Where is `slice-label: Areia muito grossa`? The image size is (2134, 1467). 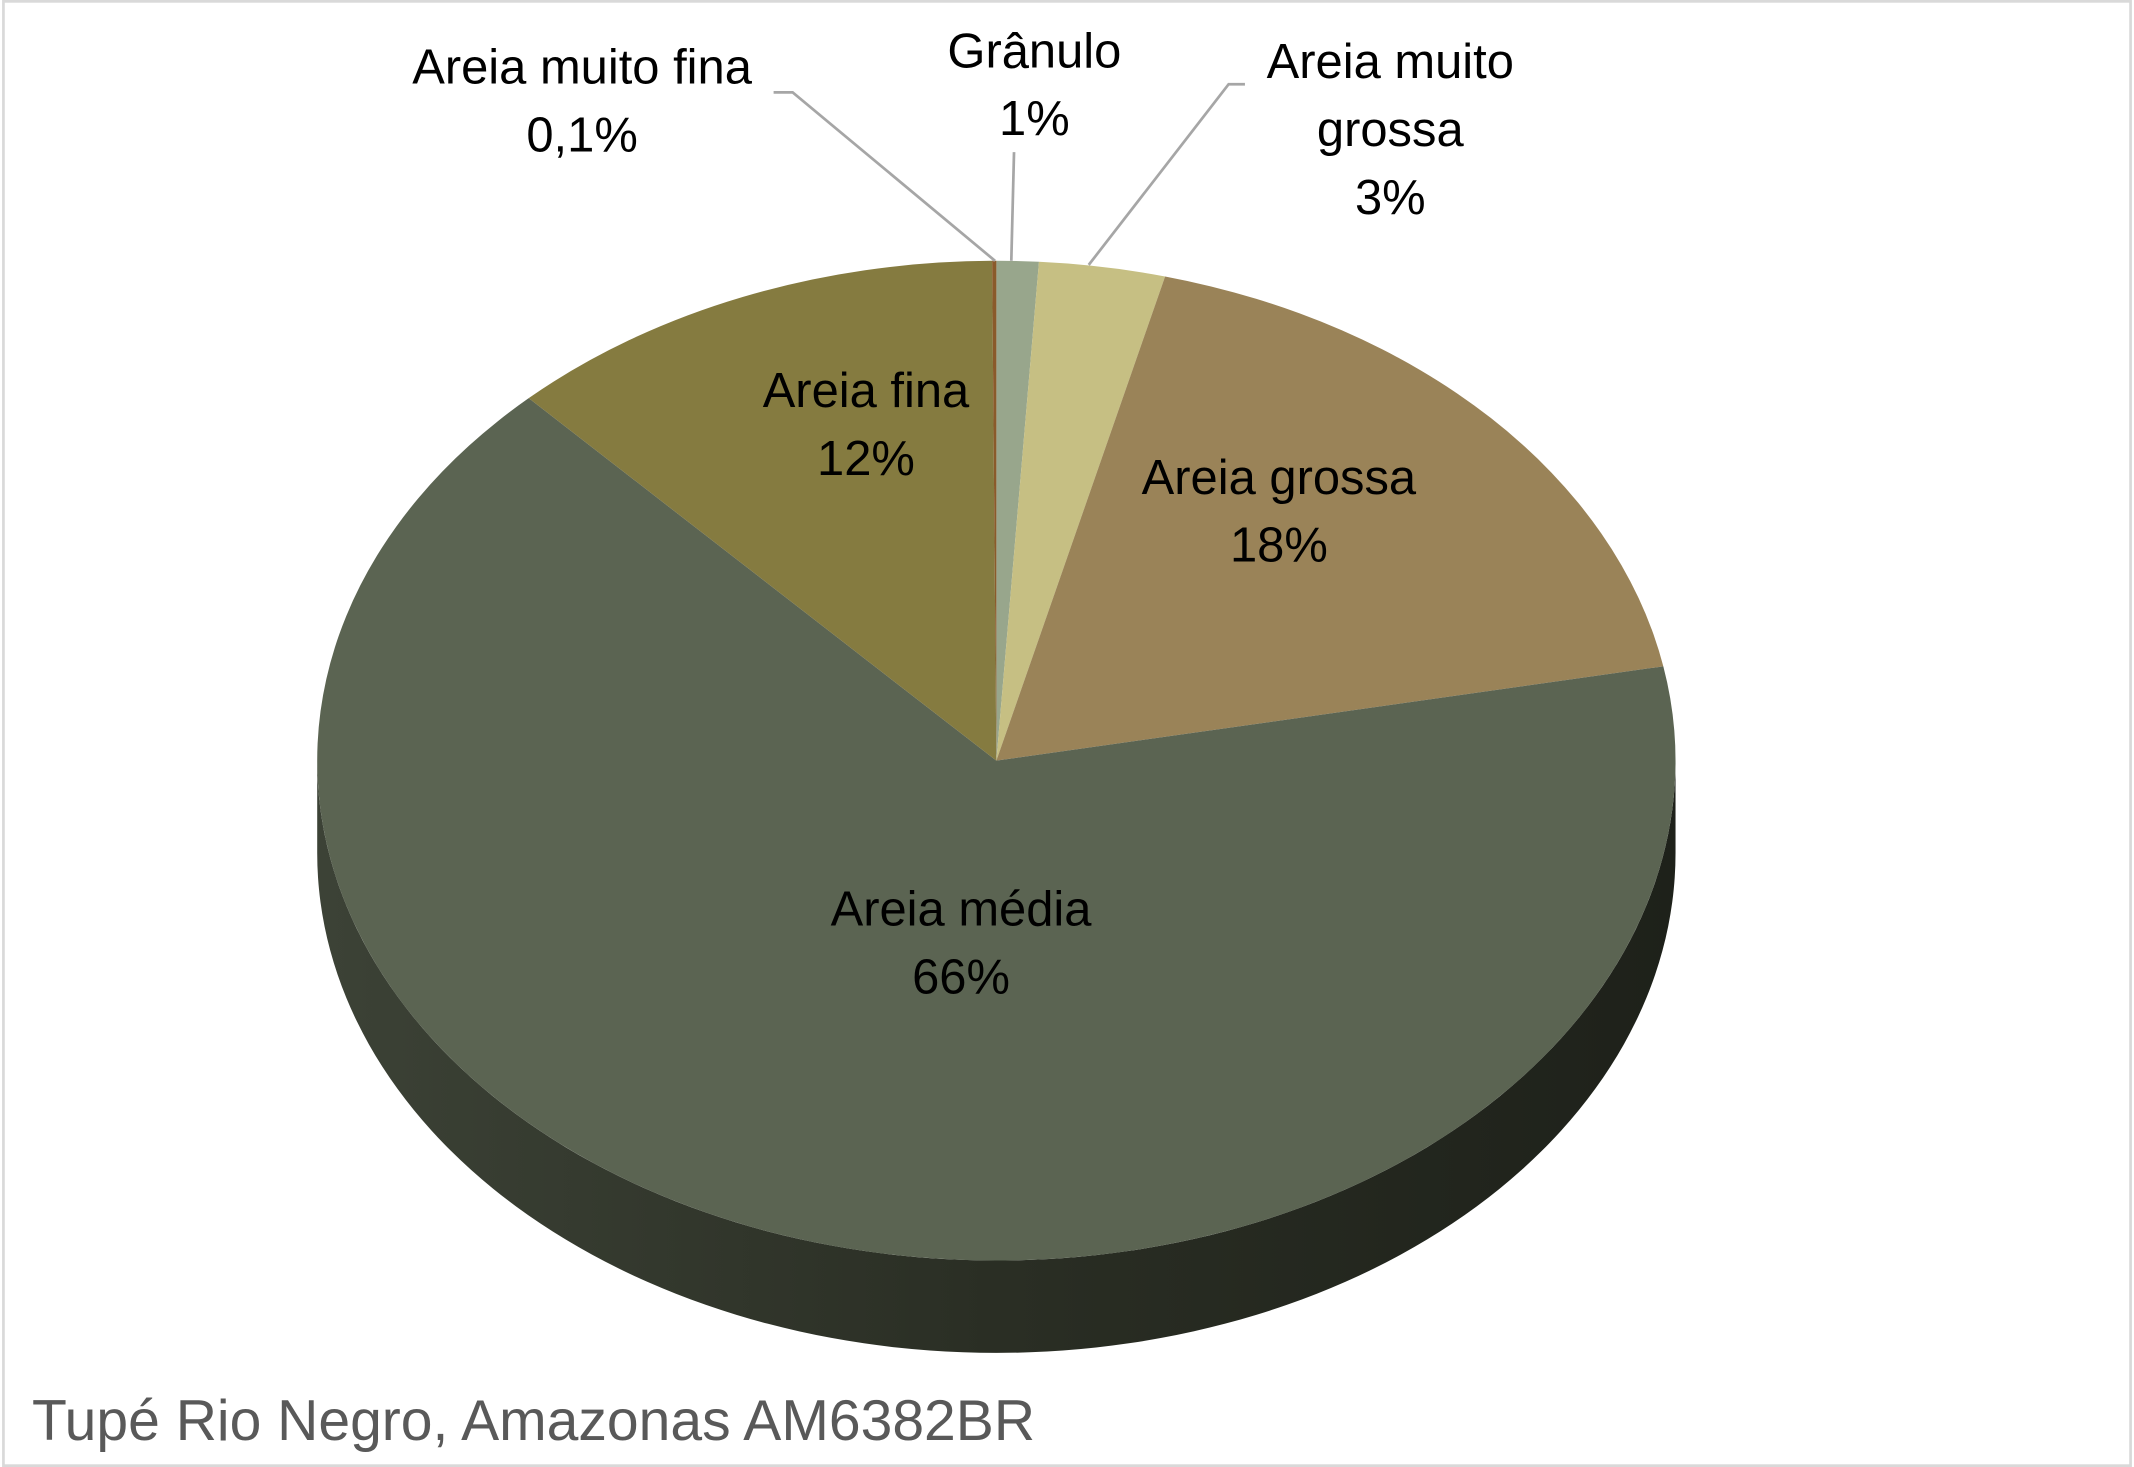 slice-label: Areia muito grossa is located at coordinates (1390, 96).